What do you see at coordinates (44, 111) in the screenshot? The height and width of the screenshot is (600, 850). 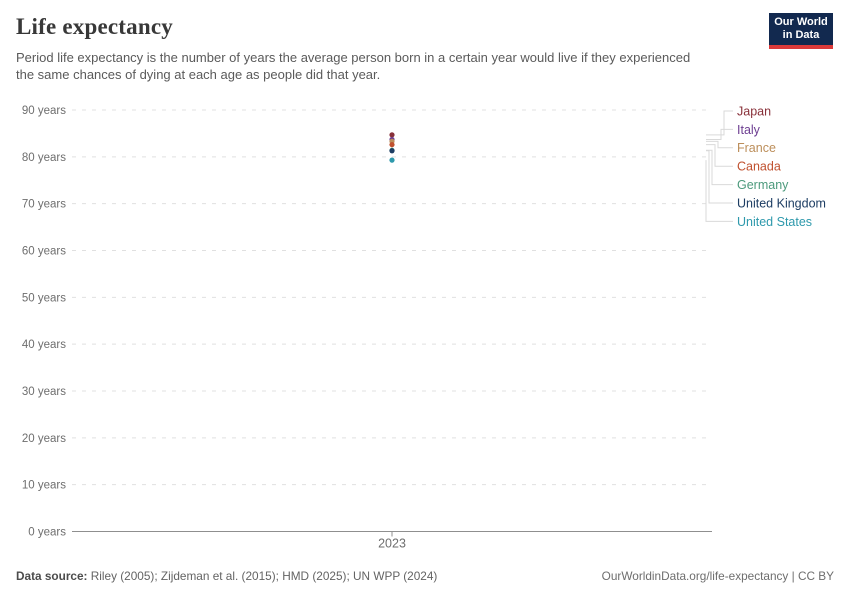 I see `y-axis-tick-label-90: 90 years` at bounding box center [44, 111].